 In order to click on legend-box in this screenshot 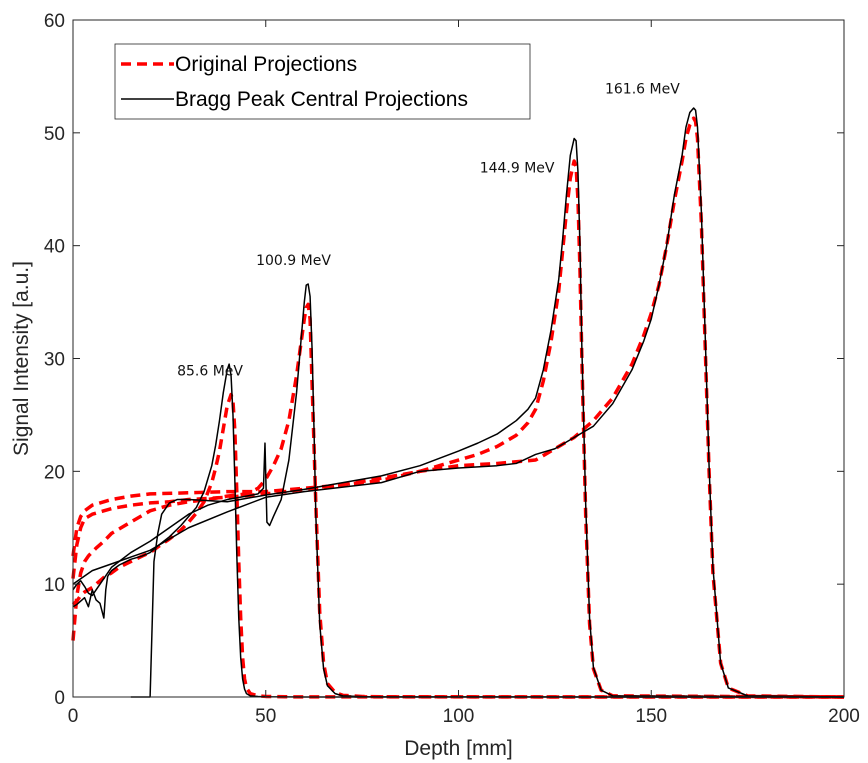, I will do `click(322, 81)`.